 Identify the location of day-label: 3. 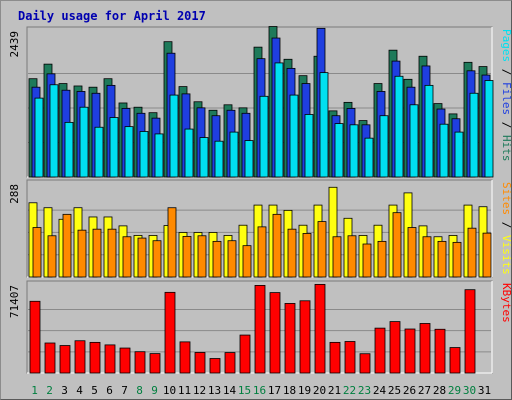
(64, 390).